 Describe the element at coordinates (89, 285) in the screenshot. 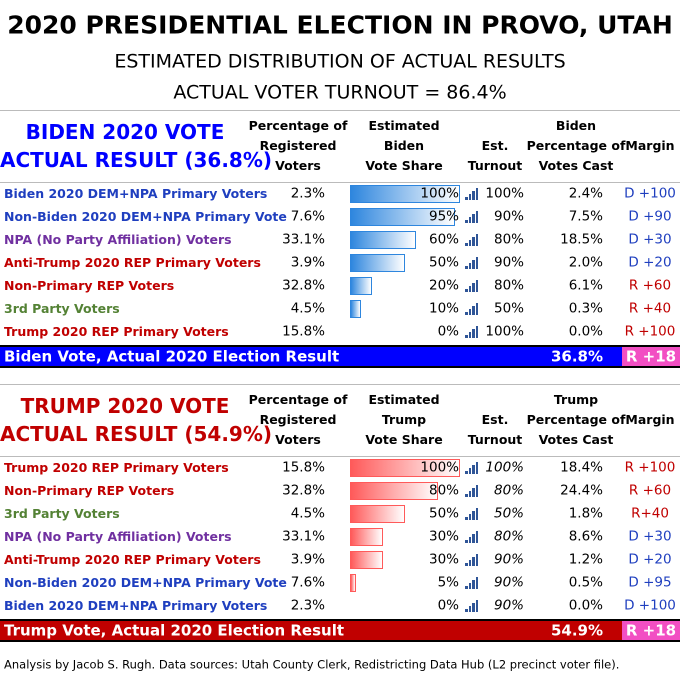

I see `row-label: Non-Primary REP Voters` at that location.